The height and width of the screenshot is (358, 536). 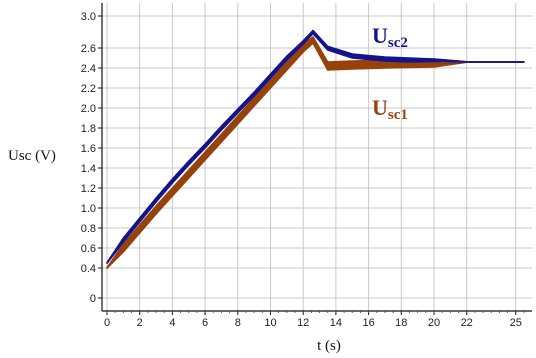 What do you see at coordinates (91, 158) in the screenshot?
I see `y-ticks: 0 0.4 0.6 0.8 1.0 1.2 1.4 1.6 1.8 2.0 2.2 2.4 2.6 3.0` at bounding box center [91, 158].